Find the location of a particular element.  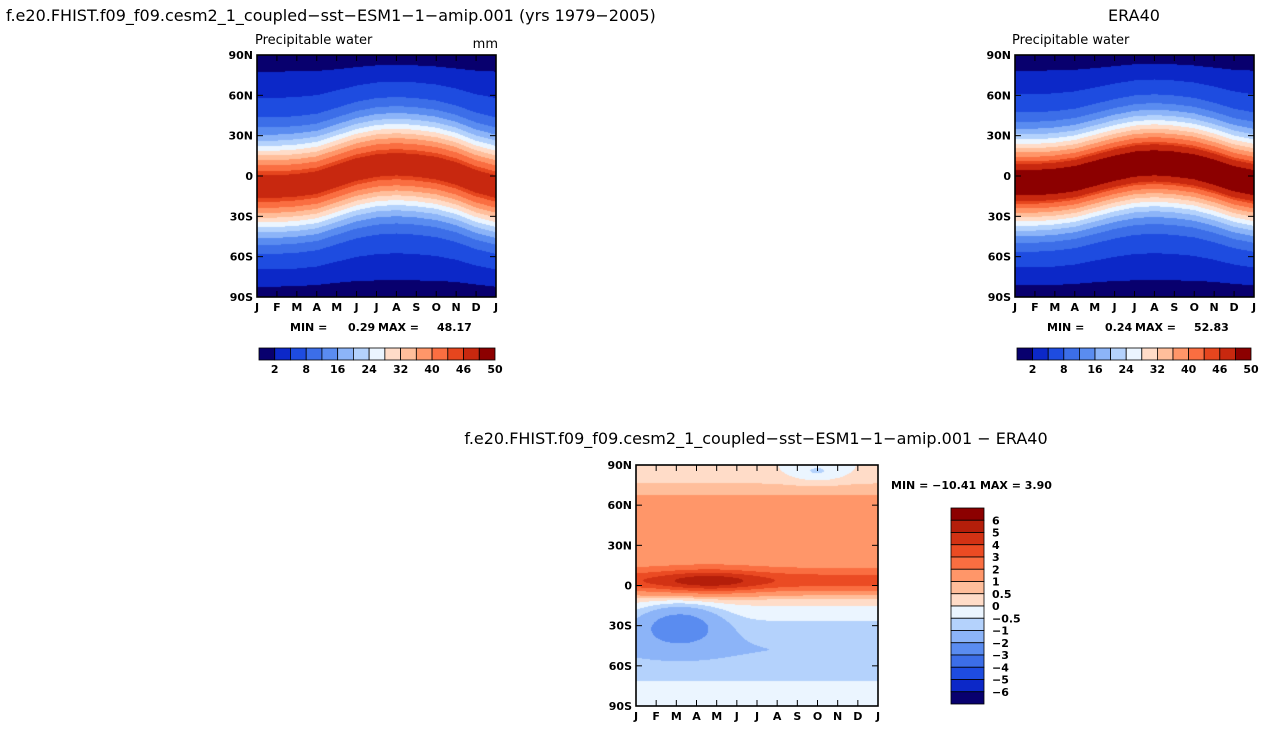

era40-y-tick-label: 0 is located at coordinates (1007, 176).